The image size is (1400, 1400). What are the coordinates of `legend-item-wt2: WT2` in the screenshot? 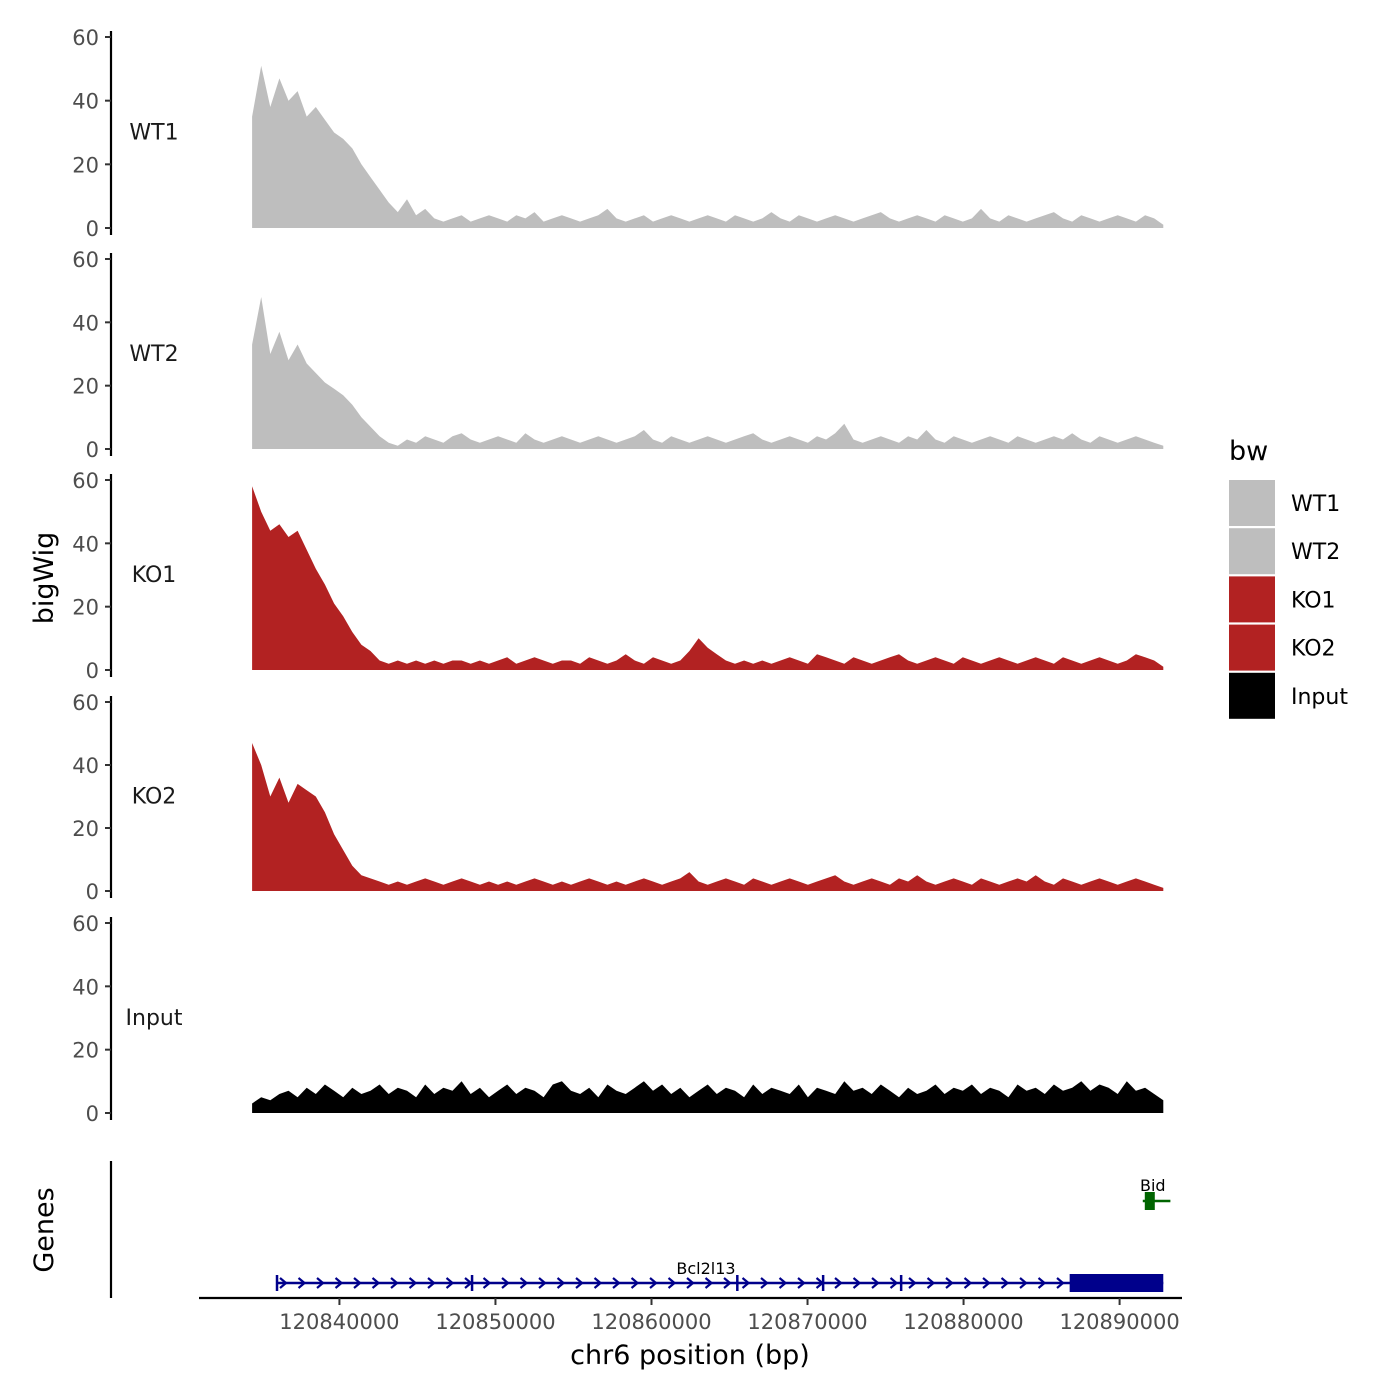 It's located at (1284, 551).